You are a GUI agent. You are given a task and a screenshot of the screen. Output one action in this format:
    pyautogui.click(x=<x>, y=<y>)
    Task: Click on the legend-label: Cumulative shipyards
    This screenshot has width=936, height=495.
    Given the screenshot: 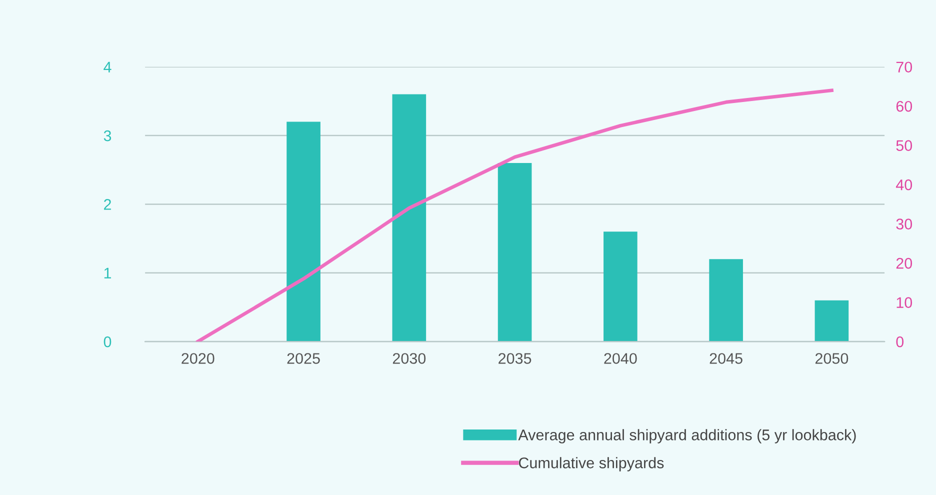 What is the action you would take?
    pyautogui.click(x=591, y=464)
    